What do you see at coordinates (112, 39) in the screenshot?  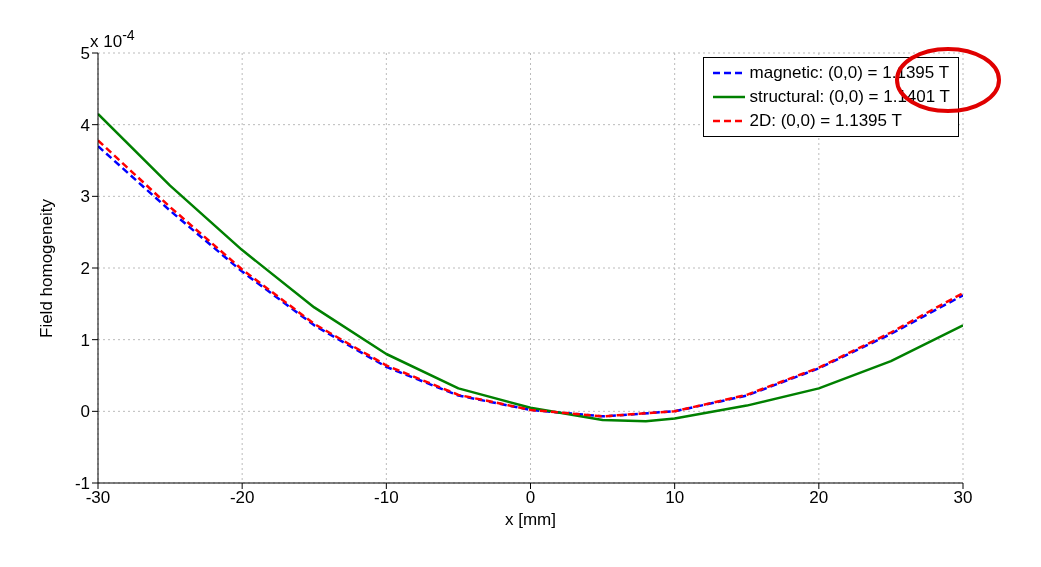 I see `text: x 10$^{-4}$` at bounding box center [112, 39].